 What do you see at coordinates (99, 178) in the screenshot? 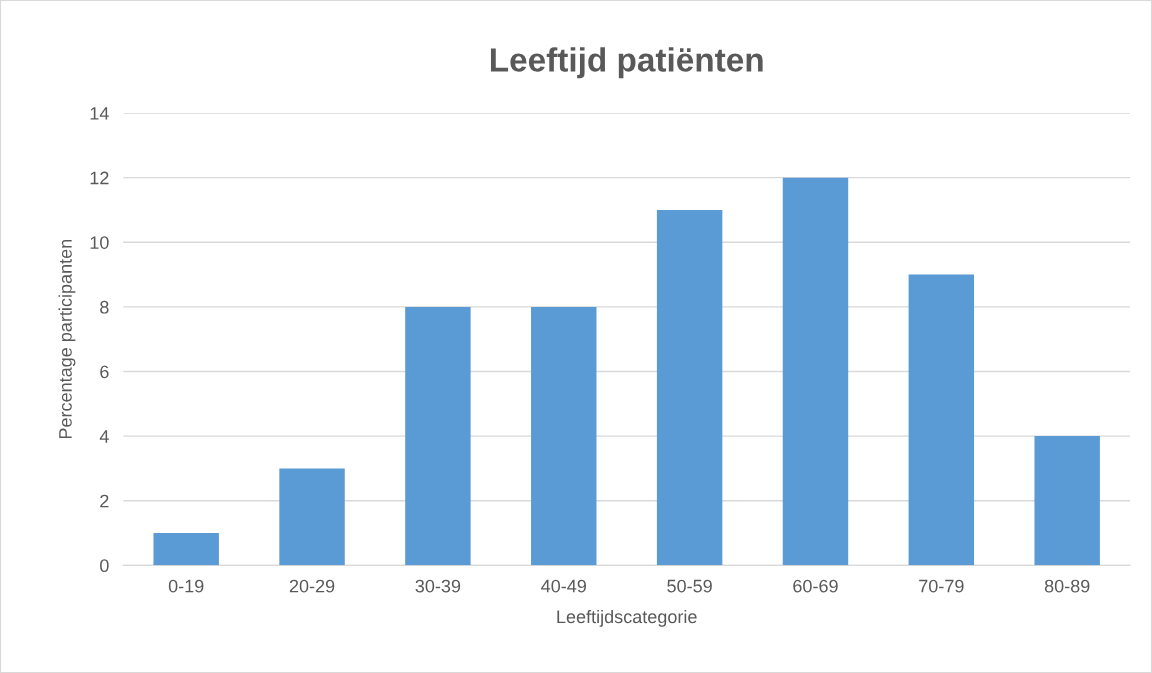
I see `y-tick-label: 12` at bounding box center [99, 178].